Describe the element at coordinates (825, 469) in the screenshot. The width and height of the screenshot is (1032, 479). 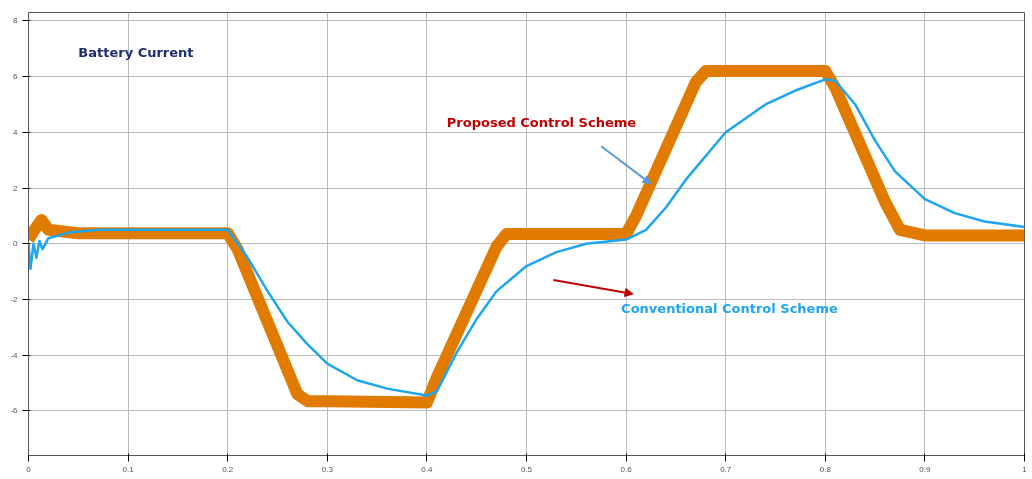
I see `x-tick-label: 0.8` at that location.